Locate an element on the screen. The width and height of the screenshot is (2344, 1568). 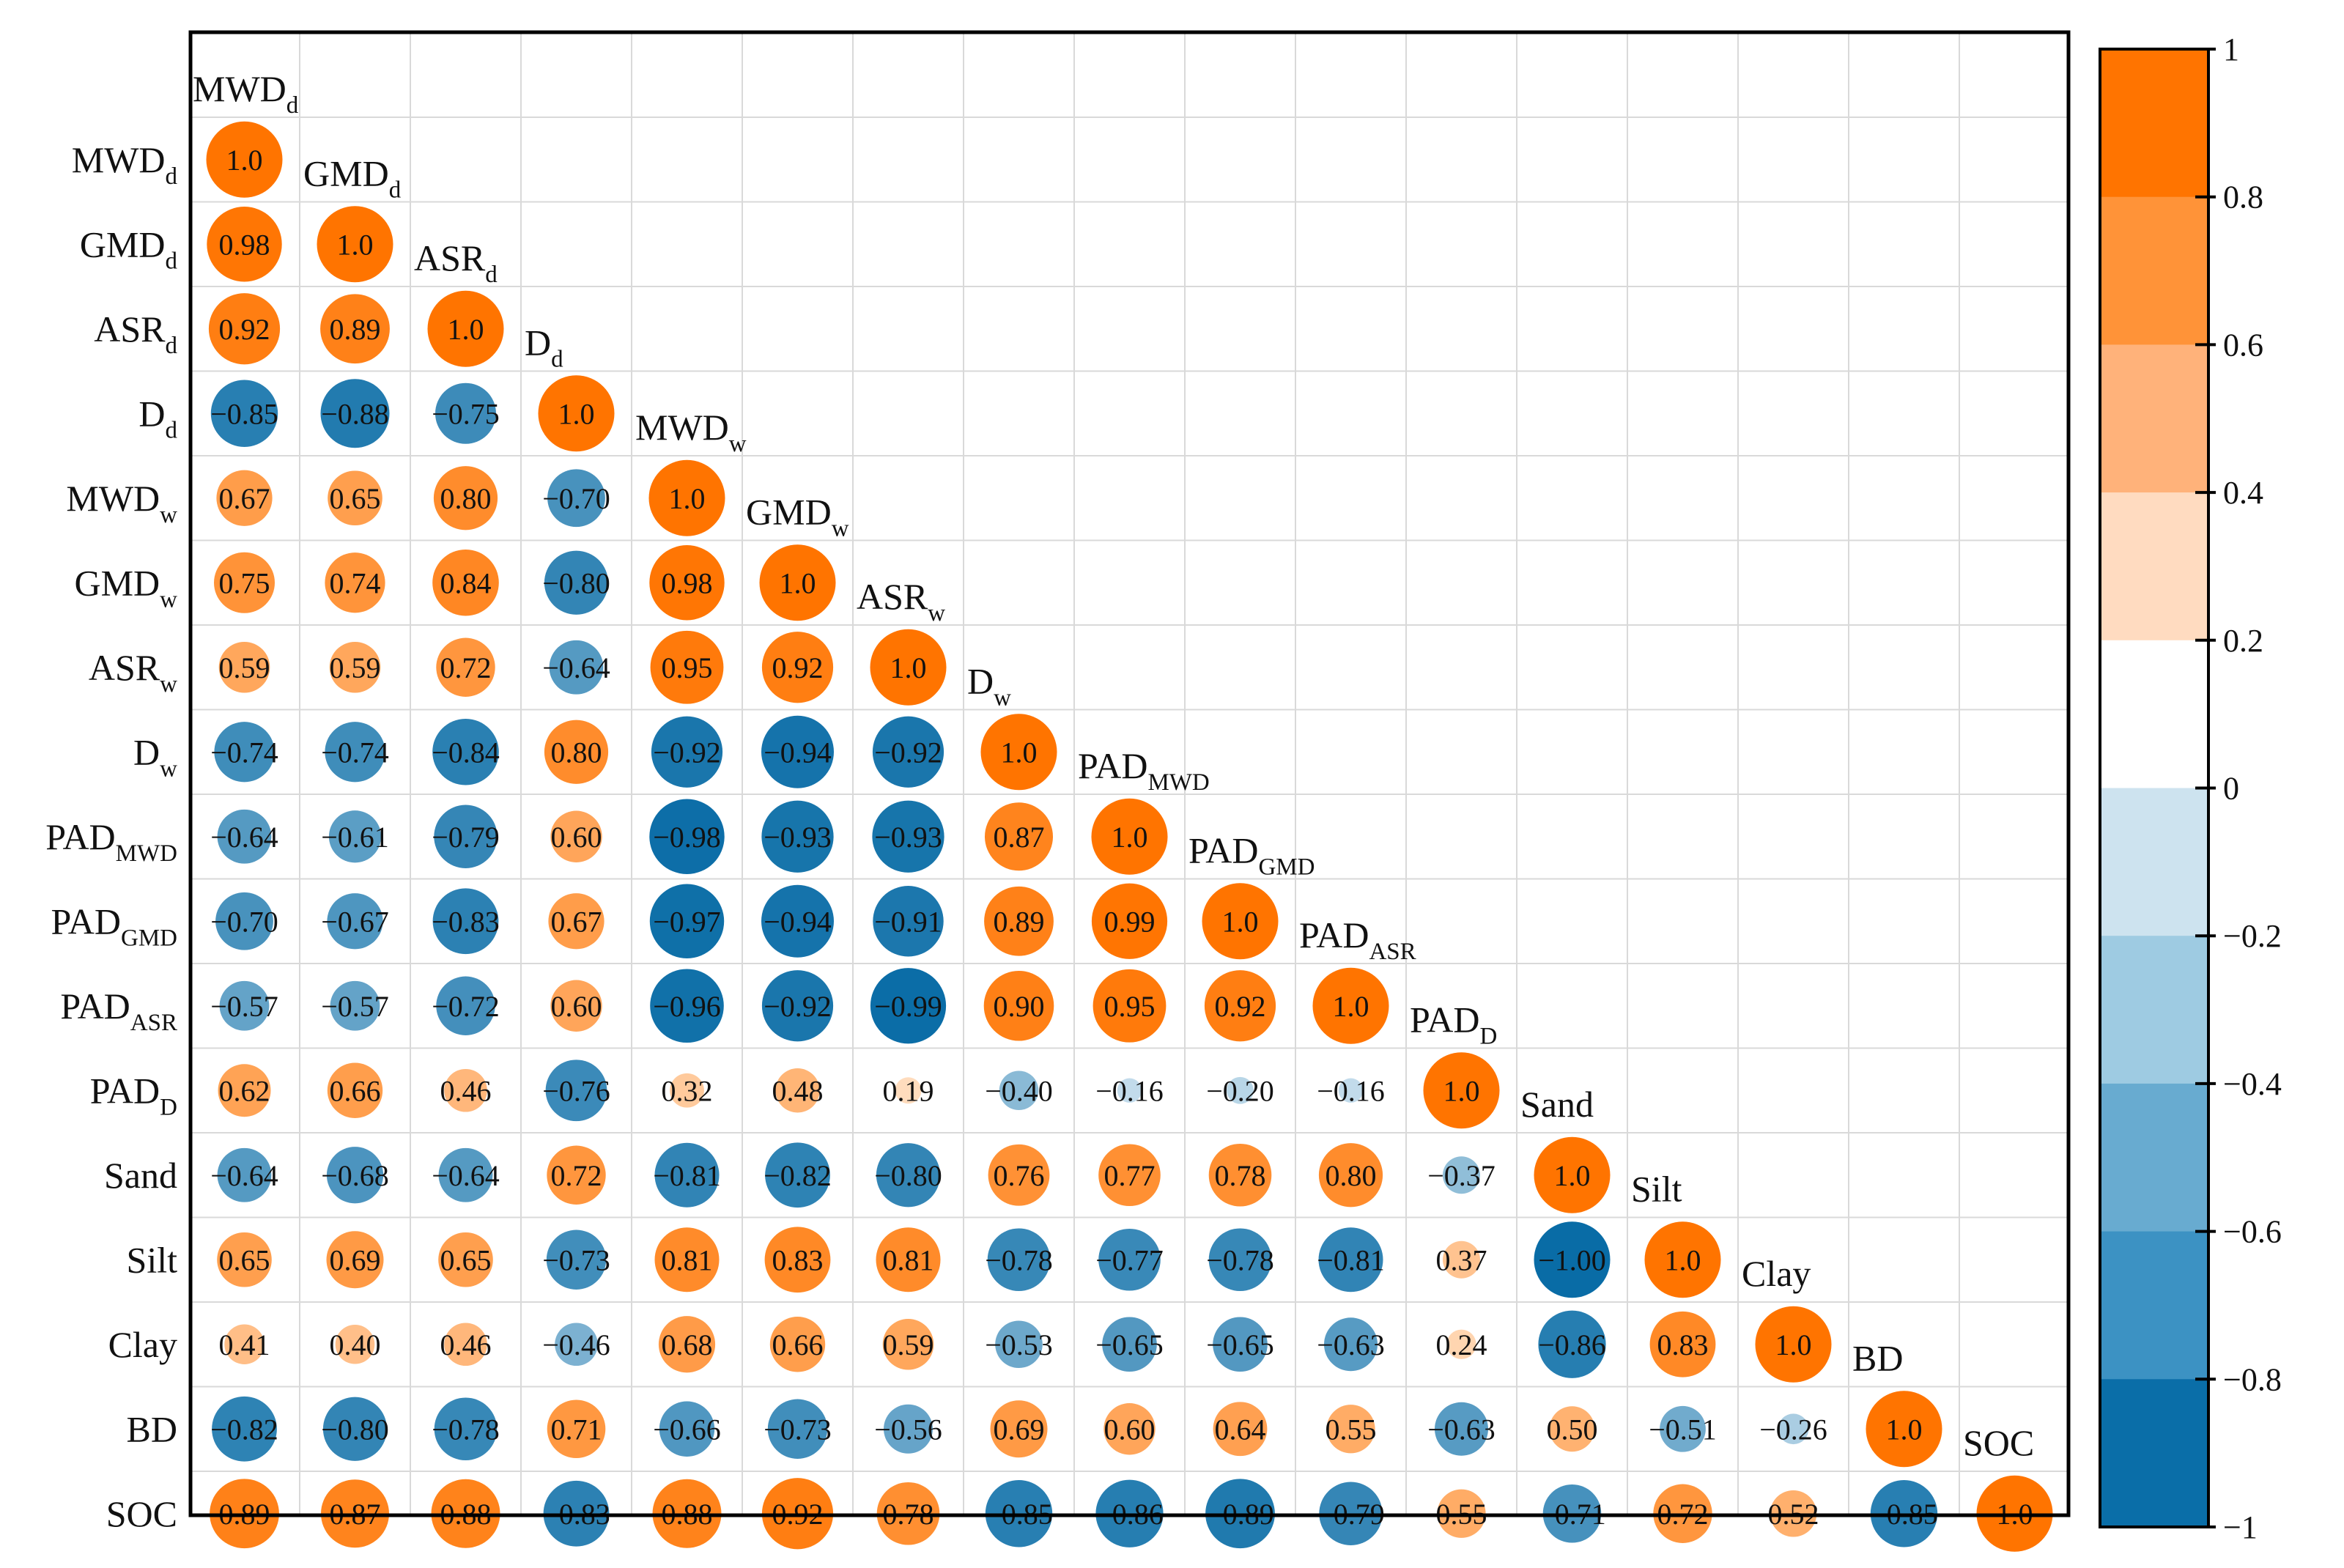
correlation-value: 0.60 is located at coordinates (1130, 1430).